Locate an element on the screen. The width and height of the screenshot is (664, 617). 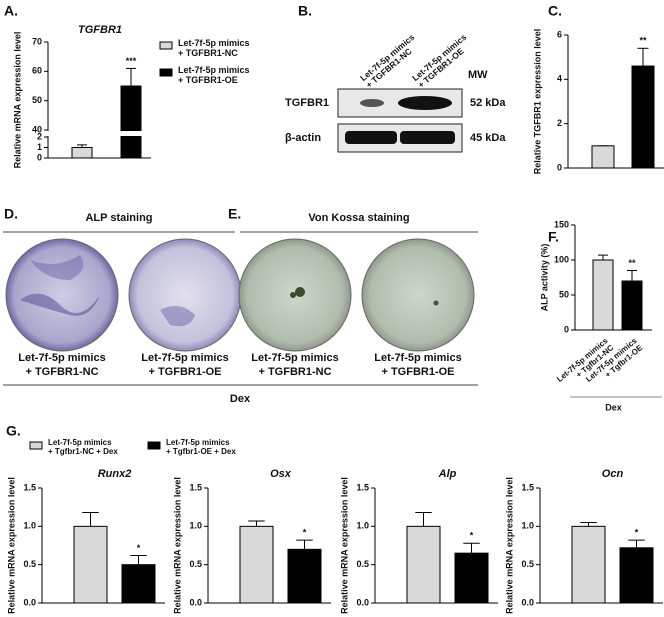
panel-label: A. is located at coordinates (11, 11).